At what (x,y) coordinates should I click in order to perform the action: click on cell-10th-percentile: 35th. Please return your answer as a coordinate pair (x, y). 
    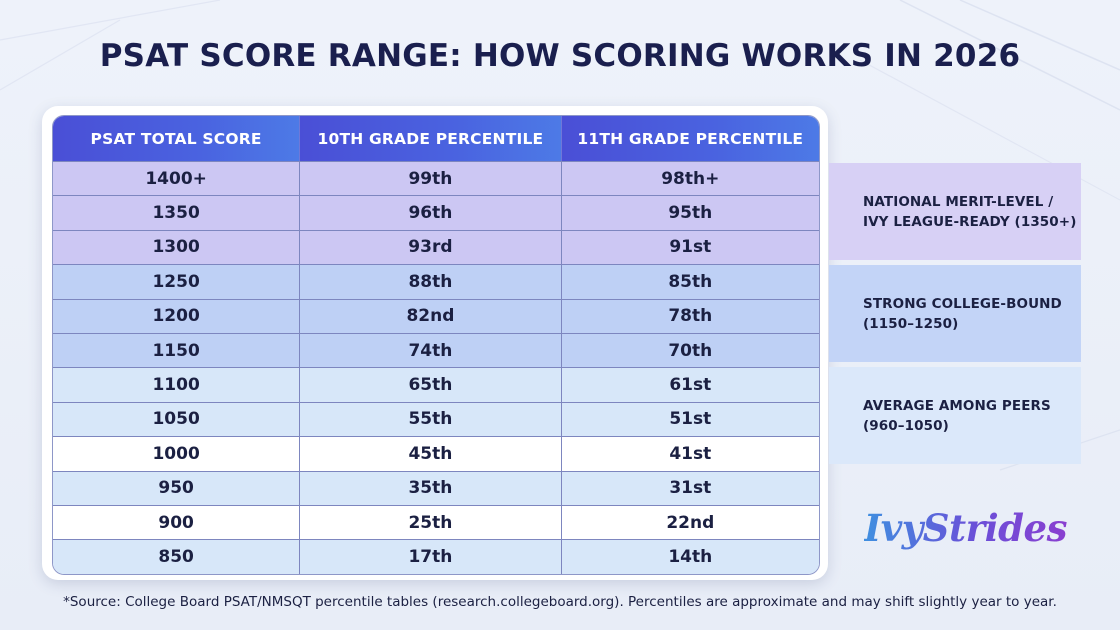
    Looking at the image, I should click on (431, 487).